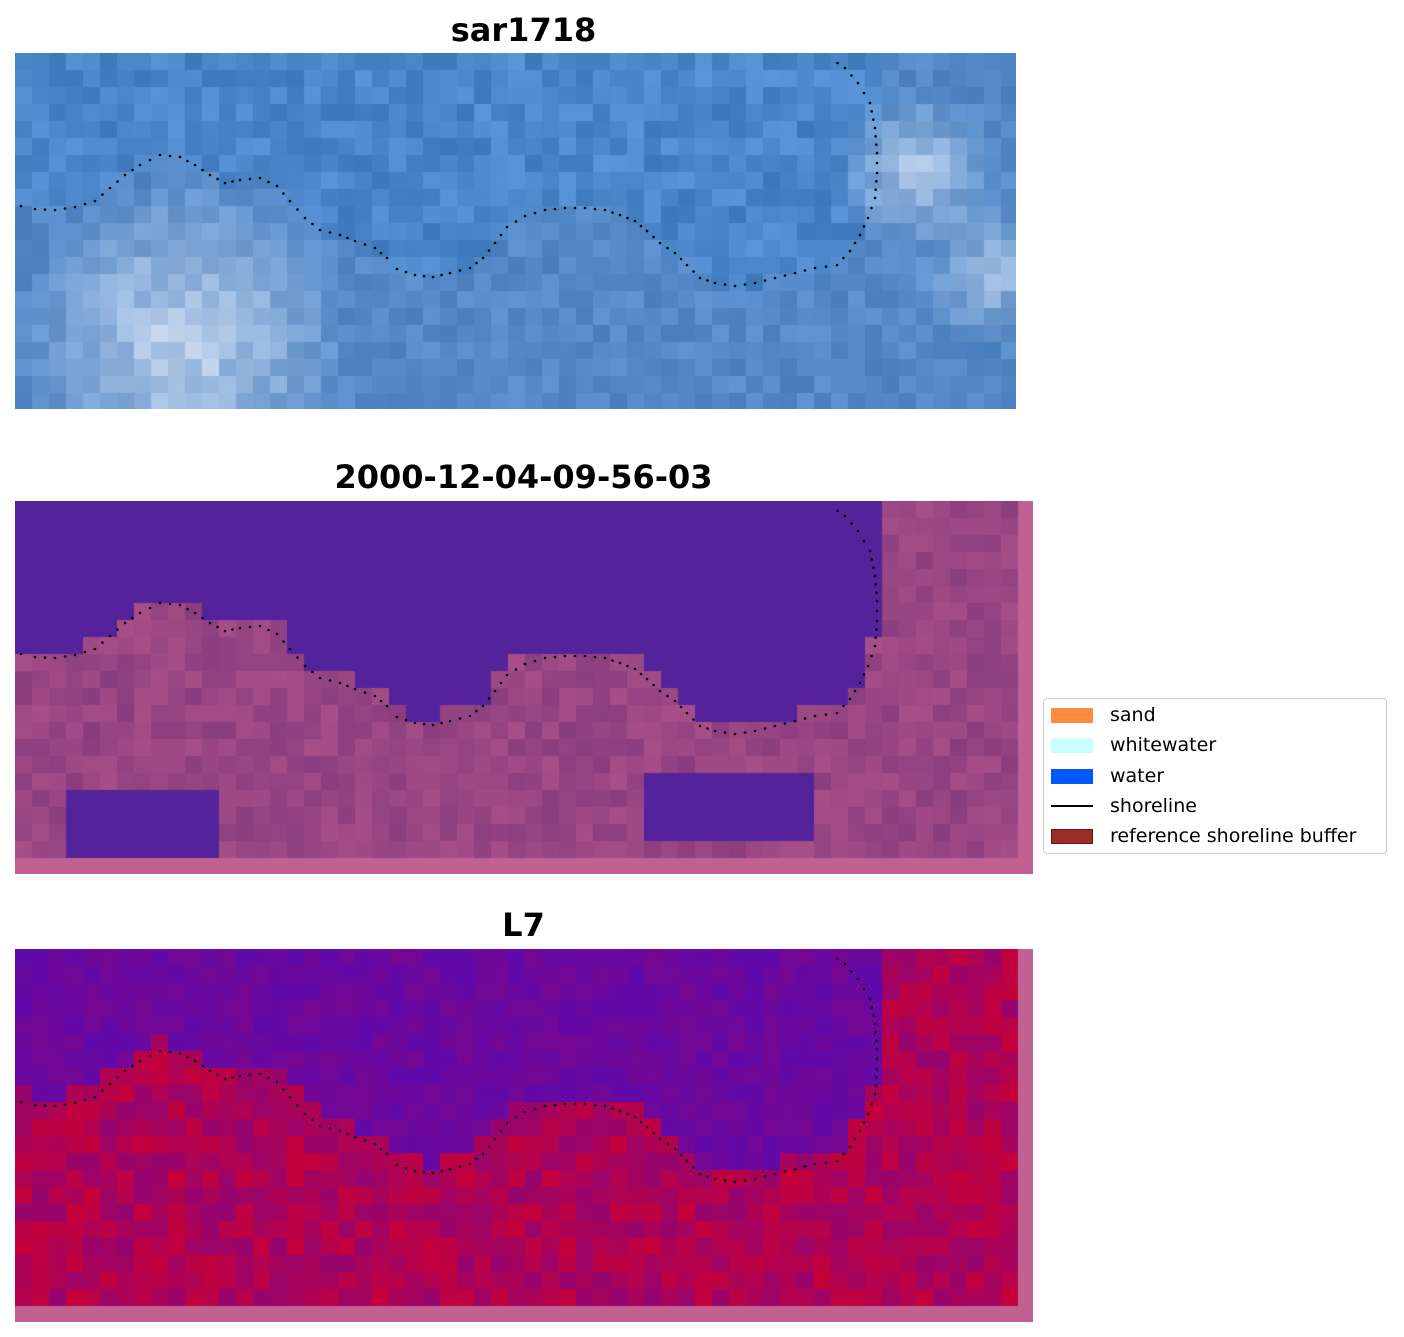 Image resolution: width=1404 pixels, height=1337 pixels. Describe the element at coordinates (1137, 776) in the screenshot. I see `legend-label: water` at that location.